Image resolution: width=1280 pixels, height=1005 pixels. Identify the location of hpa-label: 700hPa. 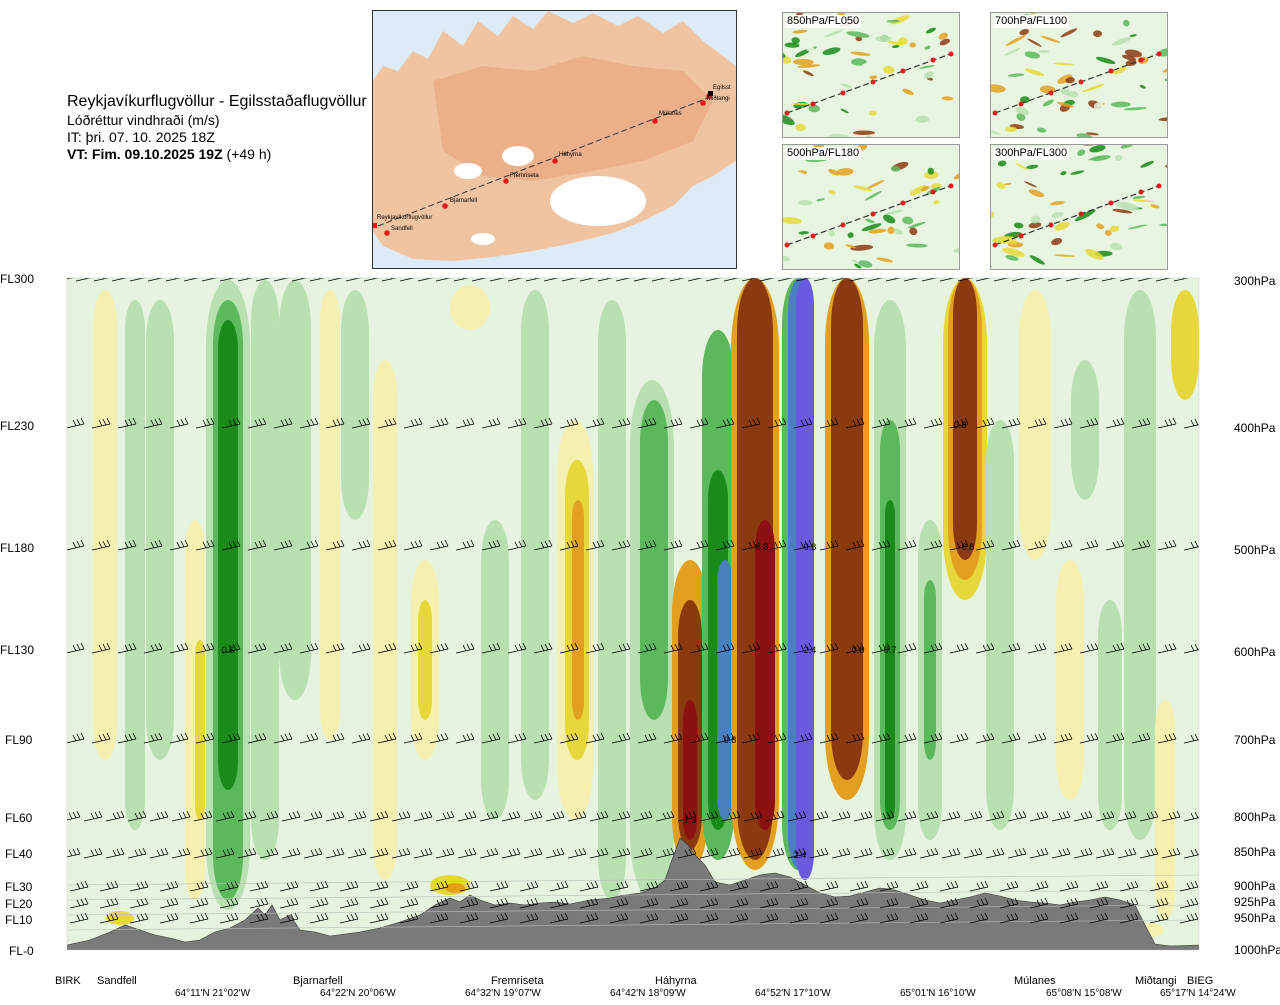
(1255, 740).